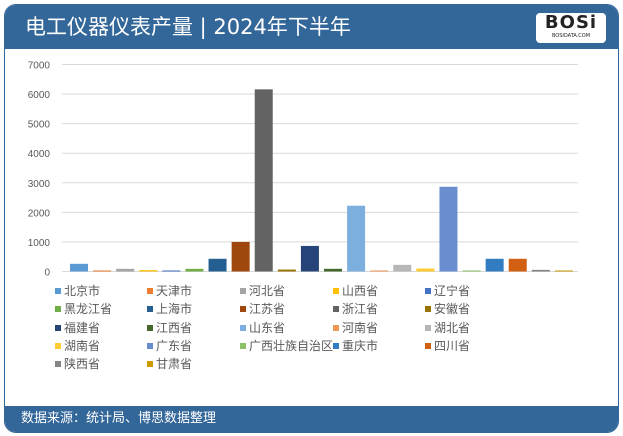 Image resolution: width=623 pixels, height=436 pixels. I want to click on legend-item: 浙江省, so click(355, 309).